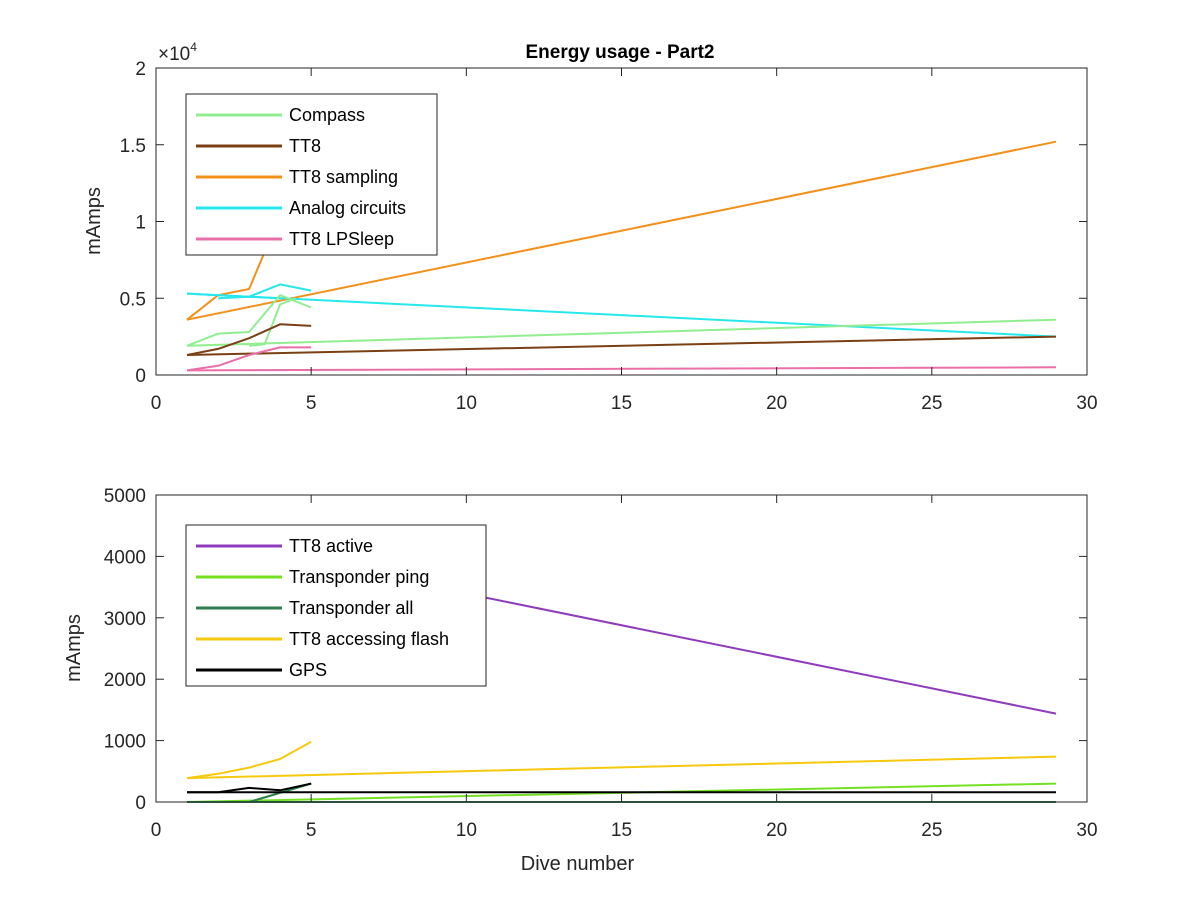 The height and width of the screenshot is (900, 1200). I want to click on legend-entry: Transponder all, so click(351, 608).